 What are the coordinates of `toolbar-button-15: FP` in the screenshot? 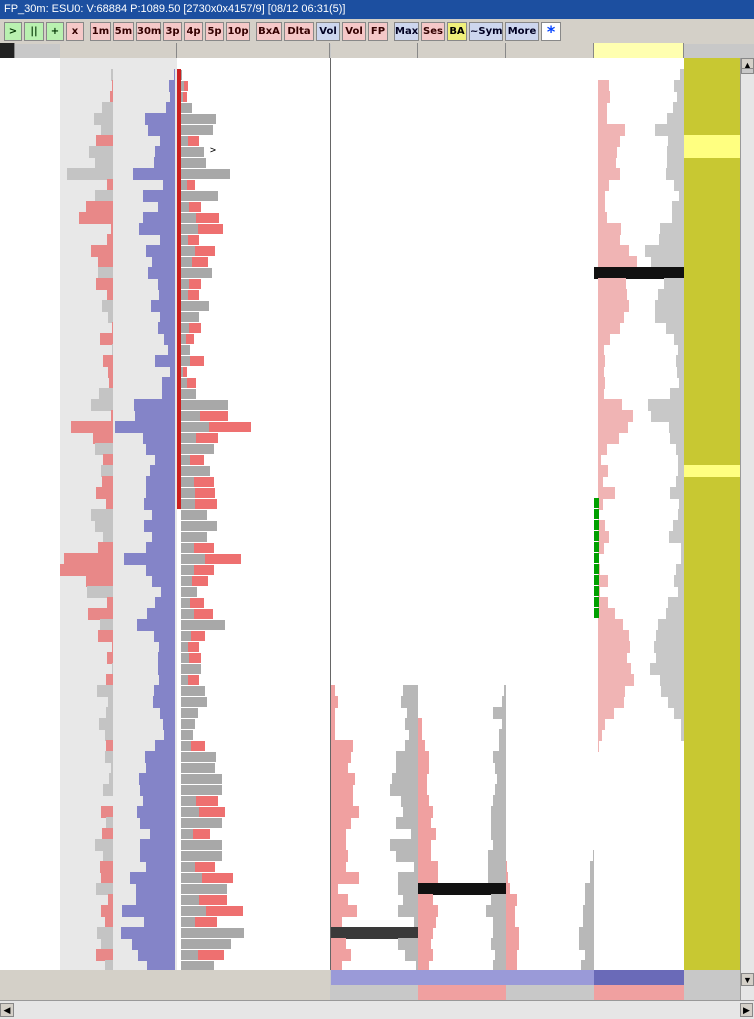 It's located at (378, 31).